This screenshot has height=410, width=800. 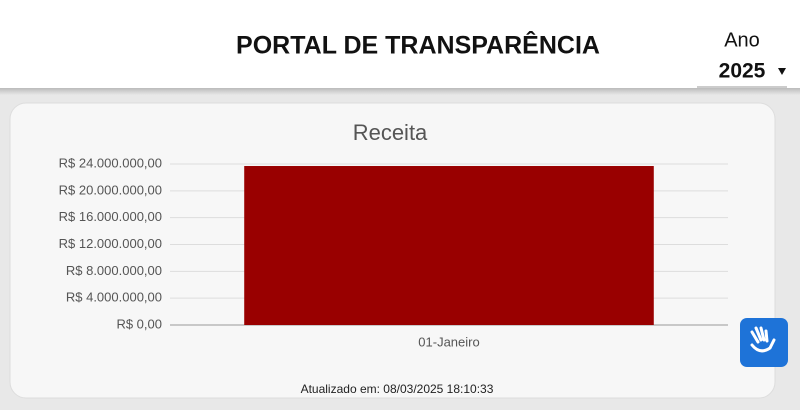 I want to click on y-tick-label: R$ 4.000.000,00, so click(x=114, y=297).